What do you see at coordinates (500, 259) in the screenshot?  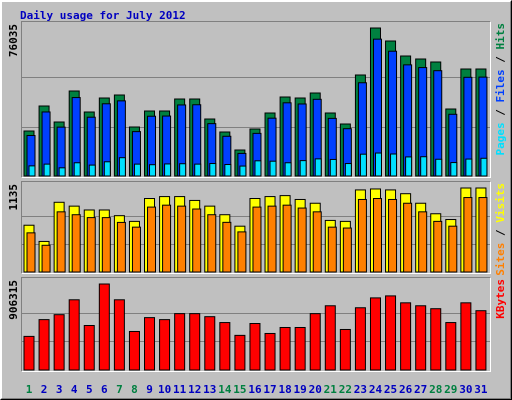 I see `legend-entry: Sites` at bounding box center [500, 259].